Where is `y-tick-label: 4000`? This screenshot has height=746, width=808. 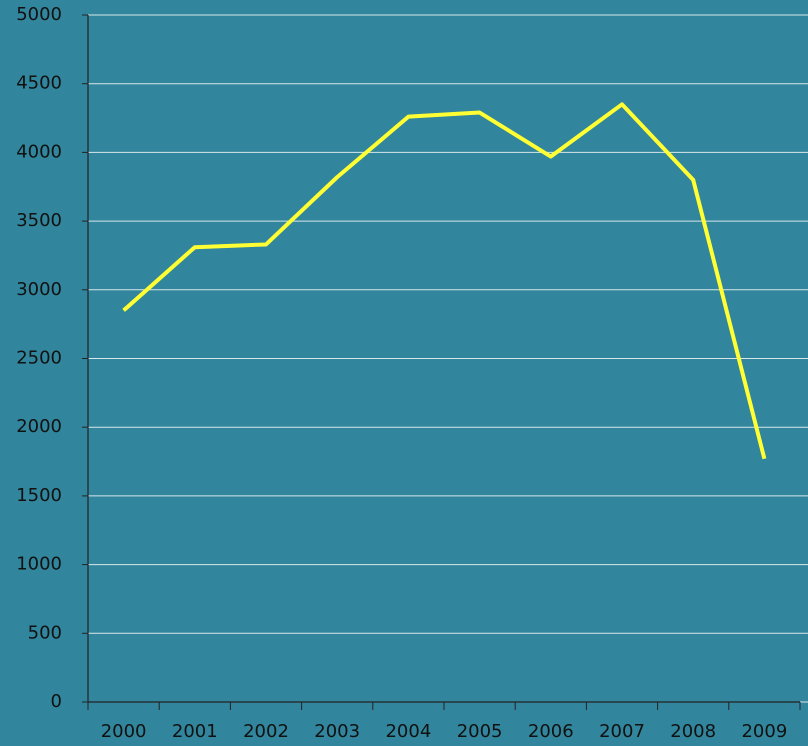
y-tick-label: 4000 is located at coordinates (39, 151).